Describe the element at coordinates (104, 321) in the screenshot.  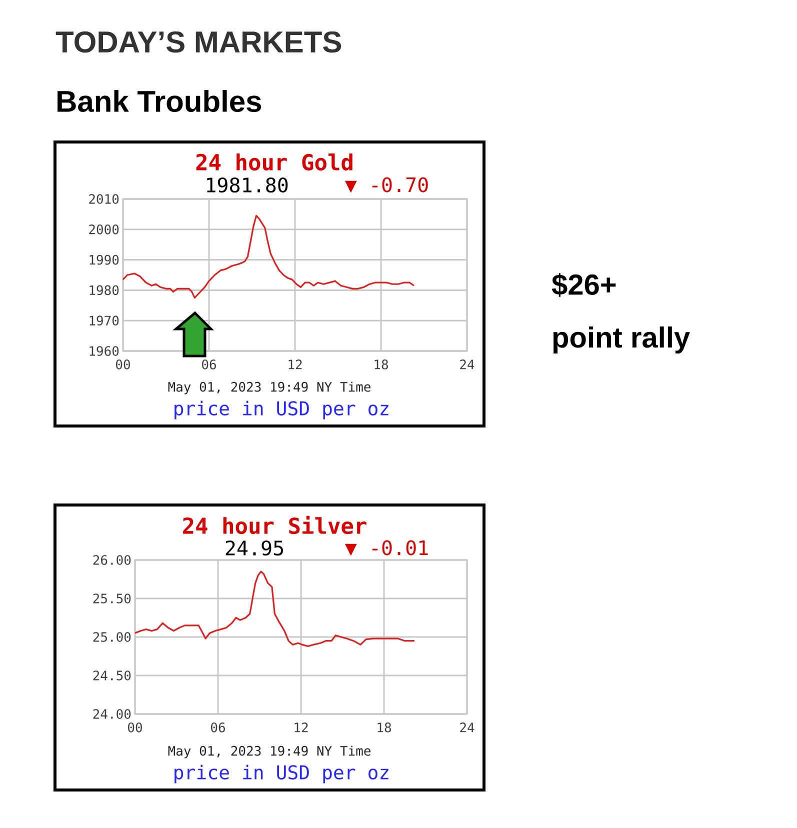
I see `y-tick-label: 1970` at that location.